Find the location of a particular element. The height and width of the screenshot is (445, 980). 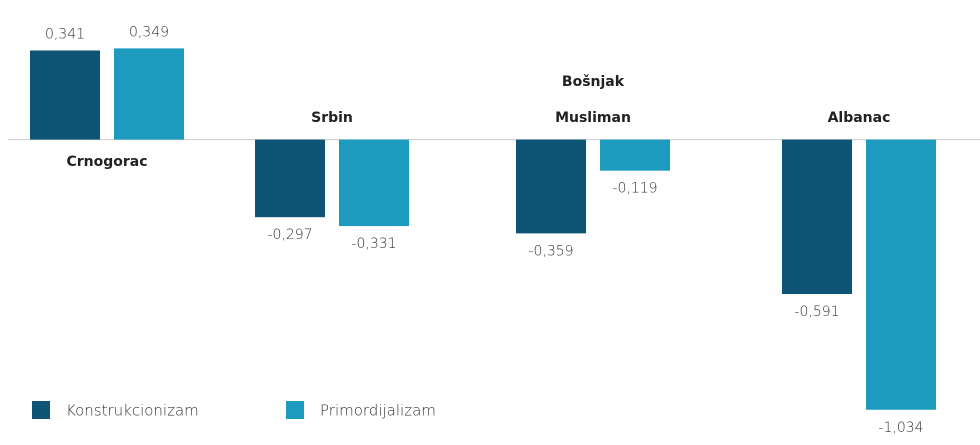

value-label: -0,359 is located at coordinates (550, 251).